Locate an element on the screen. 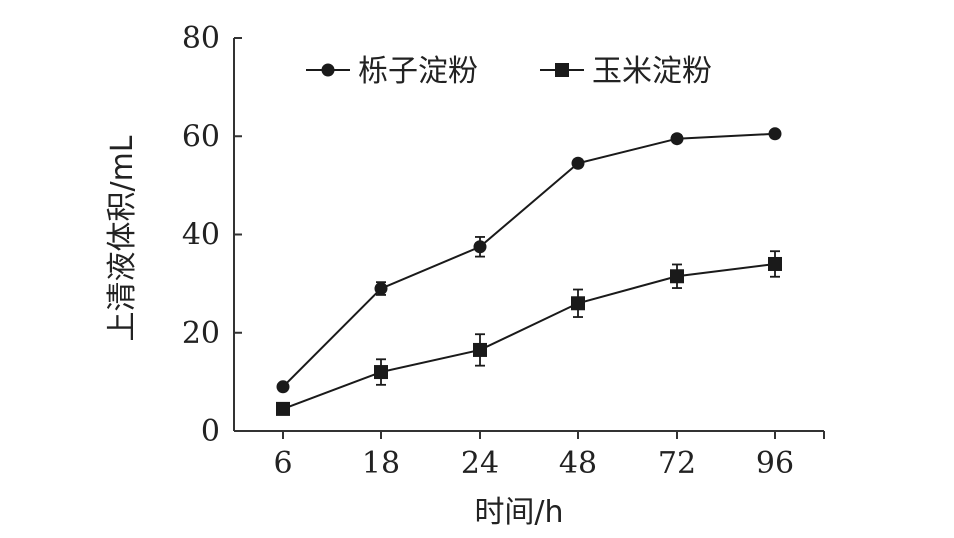 This screenshot has height=538, width=954. y-tick-label: 20 is located at coordinates (201, 333).